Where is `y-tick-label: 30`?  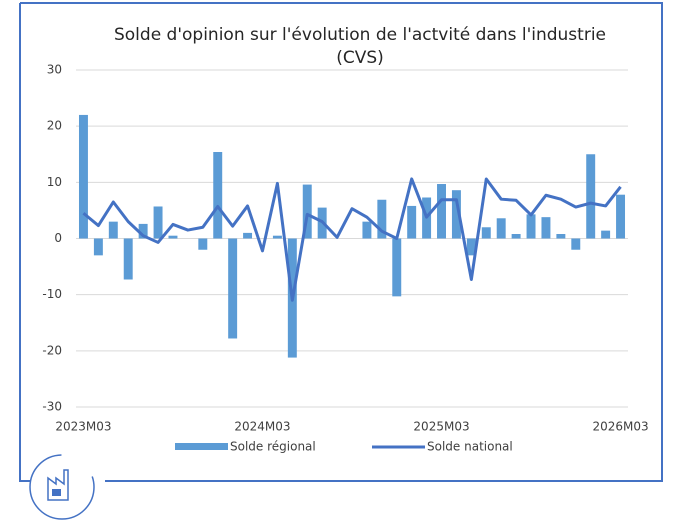 y-tick-label: 30 is located at coordinates (54, 70).